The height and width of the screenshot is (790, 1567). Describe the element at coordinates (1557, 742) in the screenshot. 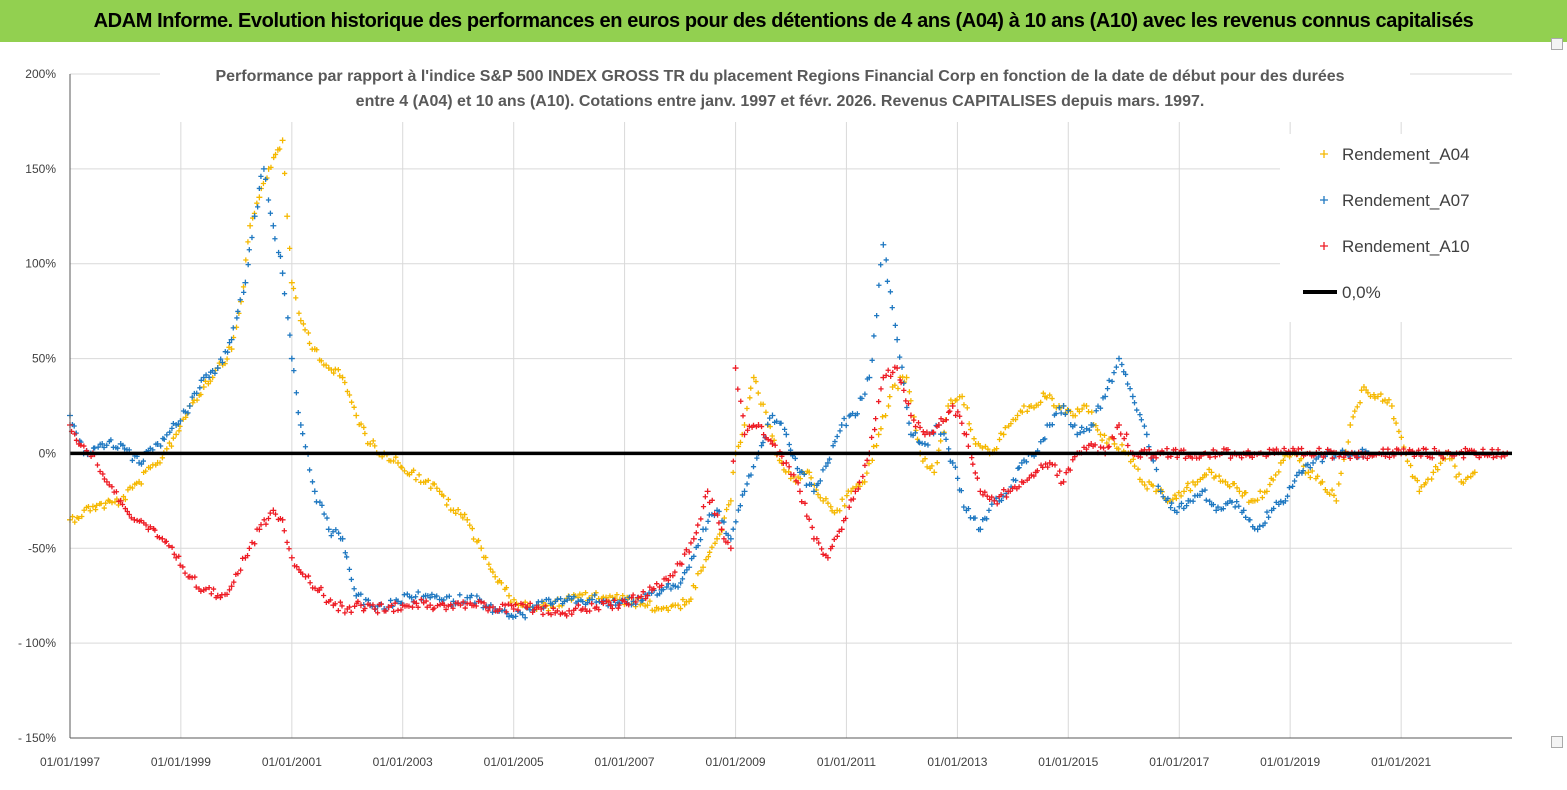

I see `resize-handle-bottom` at that location.